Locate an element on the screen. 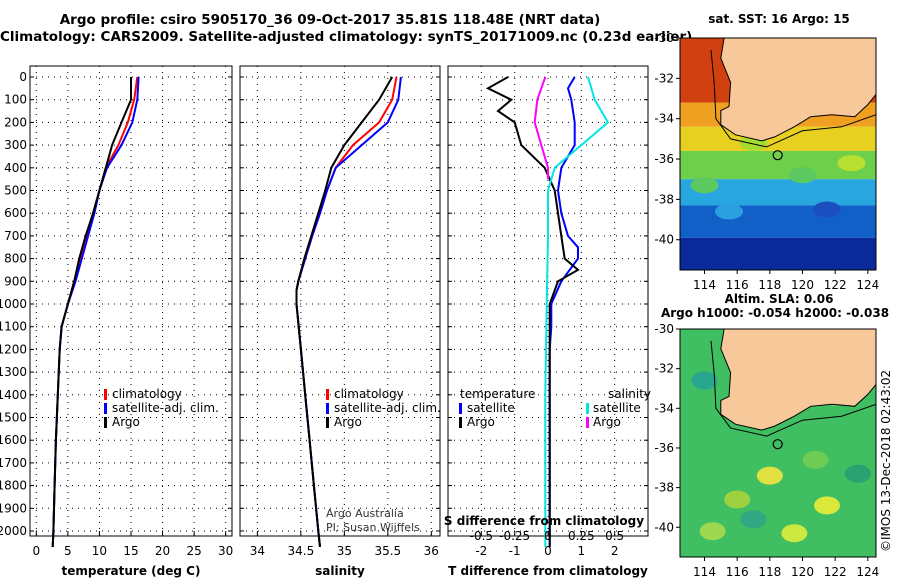  series-line-salinity-satellite is located at coordinates (577, 311).